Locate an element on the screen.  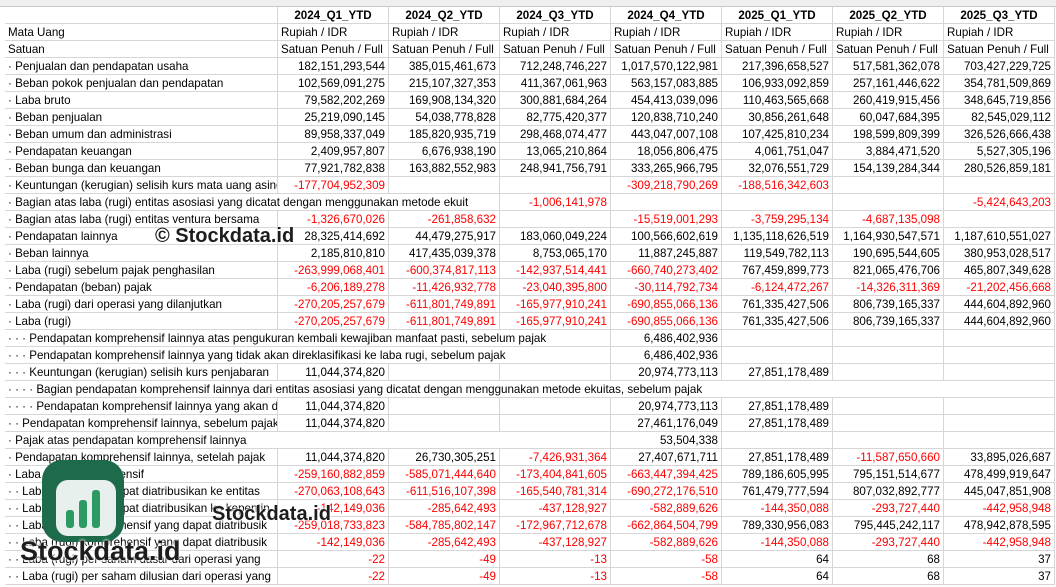
value-cell: 27,461,176,049 is located at coordinates (666, 423).